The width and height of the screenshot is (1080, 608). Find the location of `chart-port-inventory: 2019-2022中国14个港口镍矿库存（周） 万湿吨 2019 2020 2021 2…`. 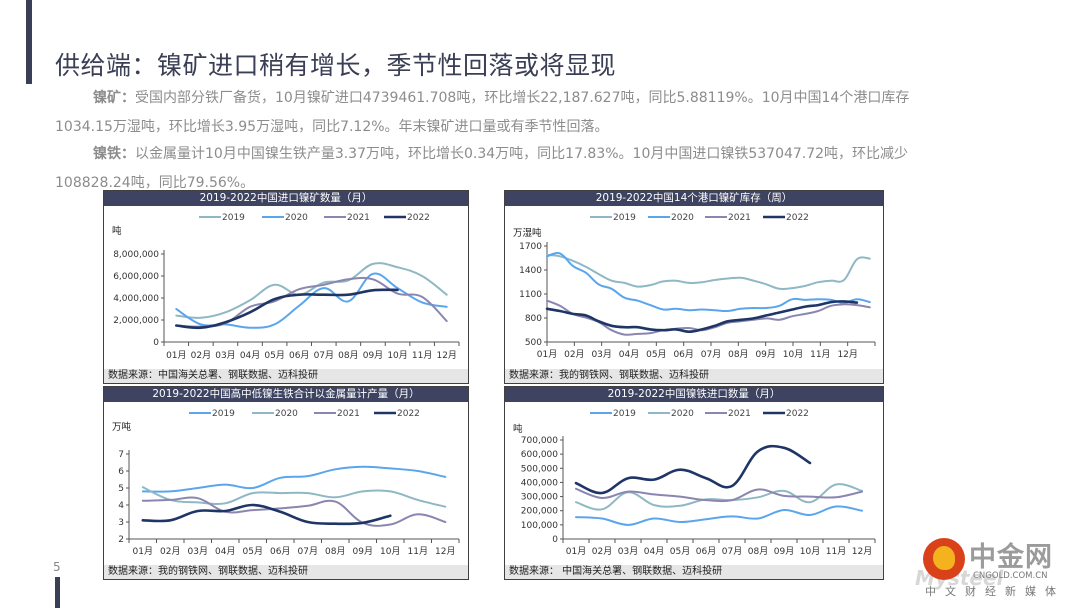

chart-port-inventory: 2019-2022中国14个港口镍矿库存（周） 万湿吨 2019 2020 2021 2… is located at coordinates (694, 287).